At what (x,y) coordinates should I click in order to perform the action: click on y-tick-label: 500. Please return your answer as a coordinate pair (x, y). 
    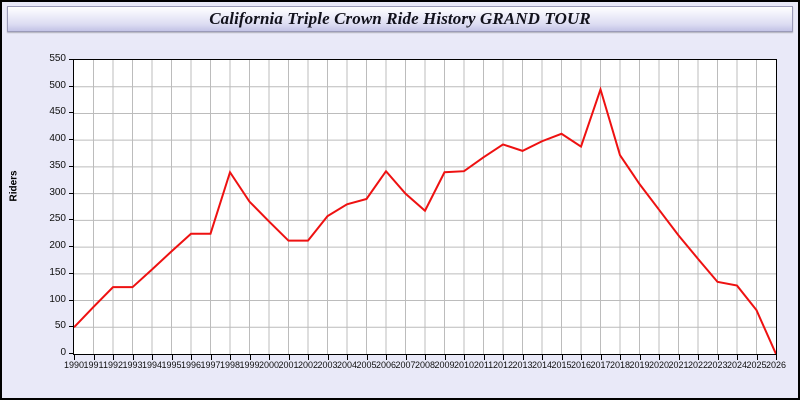
    Looking at the image, I should click on (57, 85).